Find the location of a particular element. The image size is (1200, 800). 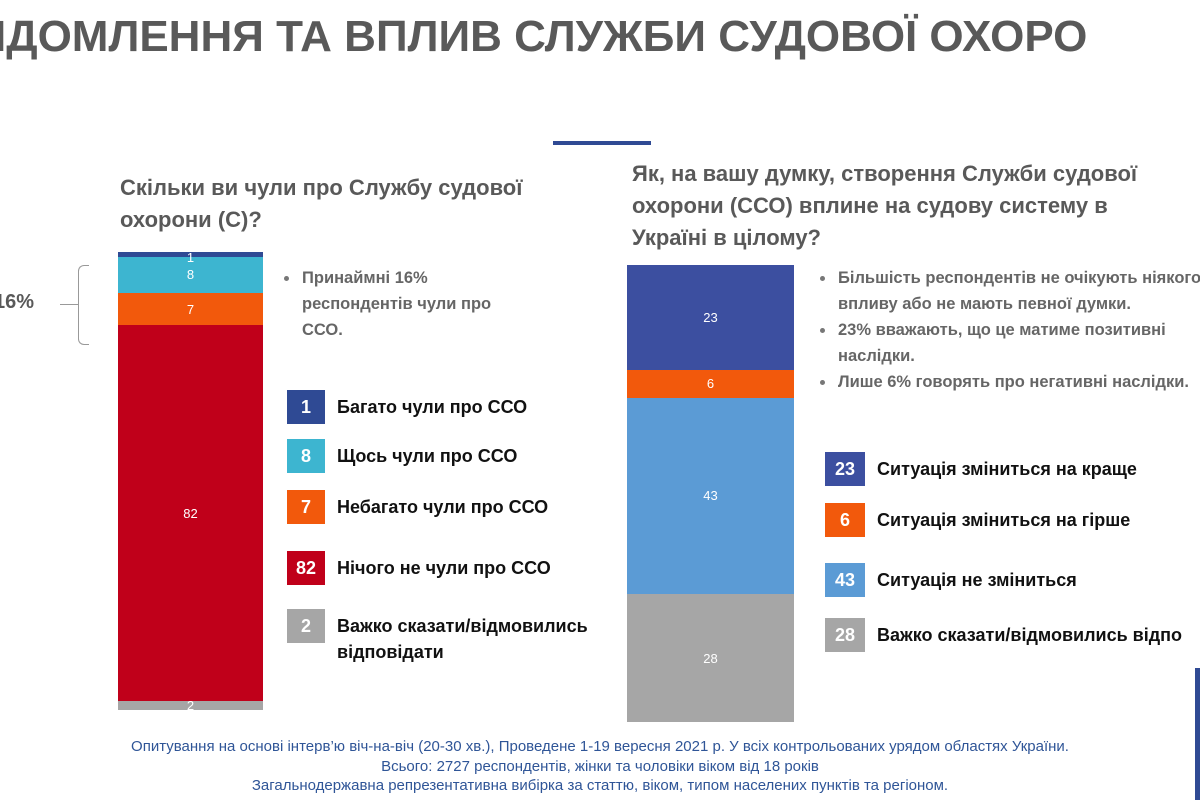

data-label: 6 is located at coordinates (710, 384).